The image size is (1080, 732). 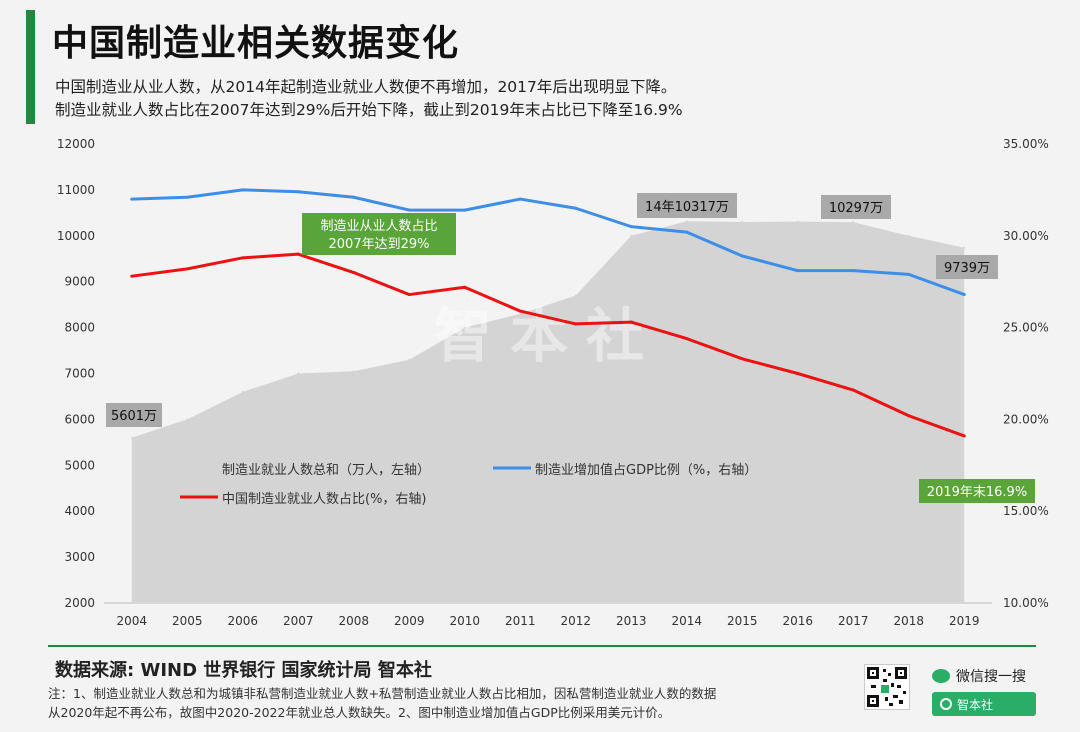 I want to click on annotation-label: 制造业从业人数占比, so click(x=378, y=226).